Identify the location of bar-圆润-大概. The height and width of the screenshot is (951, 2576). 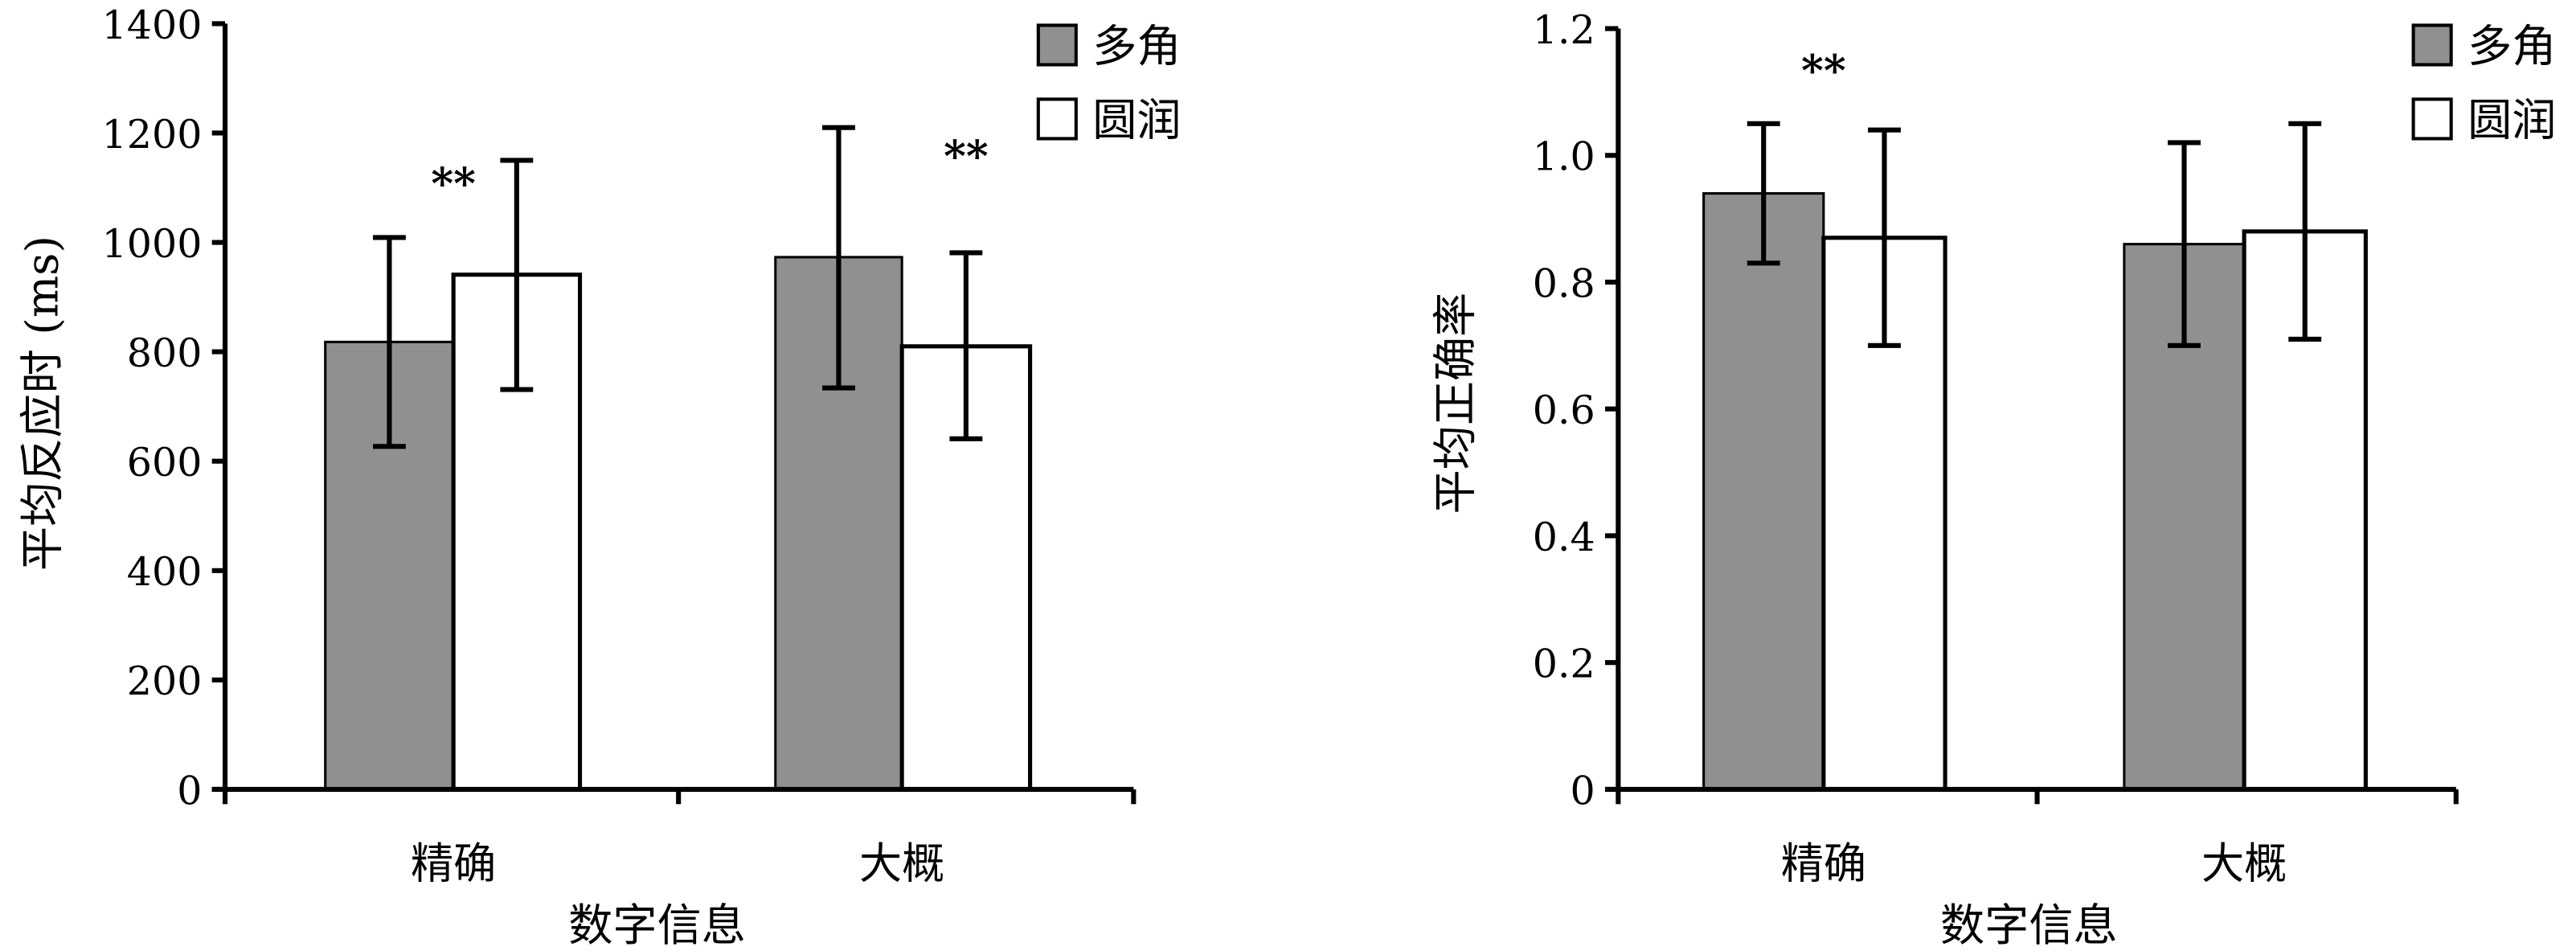
(966, 568).